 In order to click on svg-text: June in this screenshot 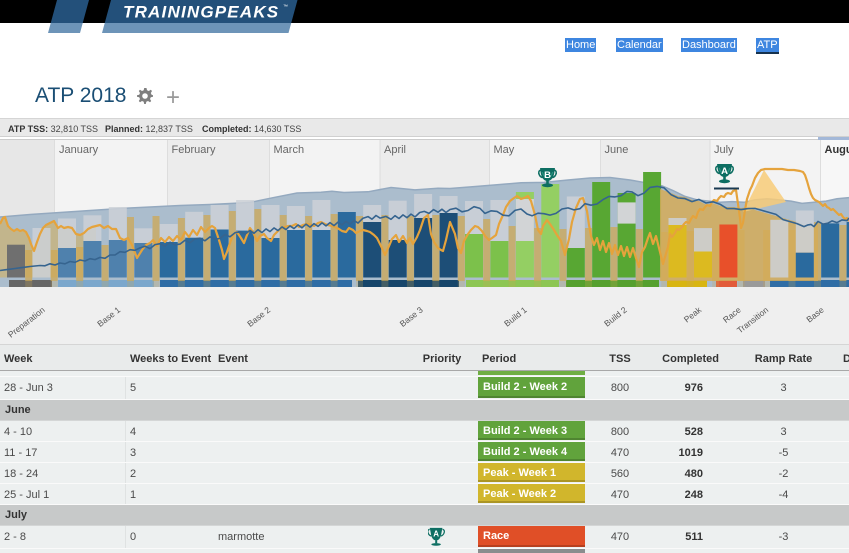, I will do `click(617, 150)`.